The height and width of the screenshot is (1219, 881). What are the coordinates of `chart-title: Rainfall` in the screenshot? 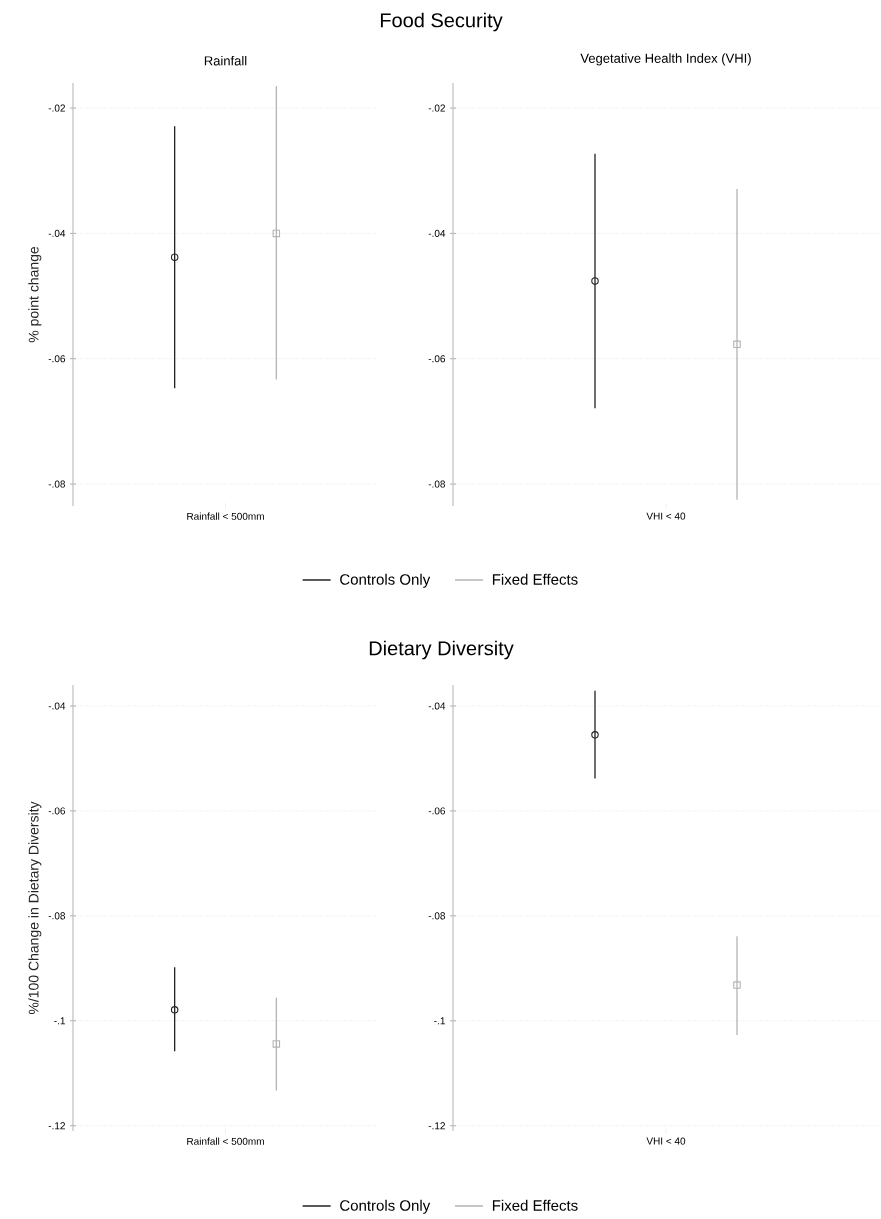 It's located at (225, 60).